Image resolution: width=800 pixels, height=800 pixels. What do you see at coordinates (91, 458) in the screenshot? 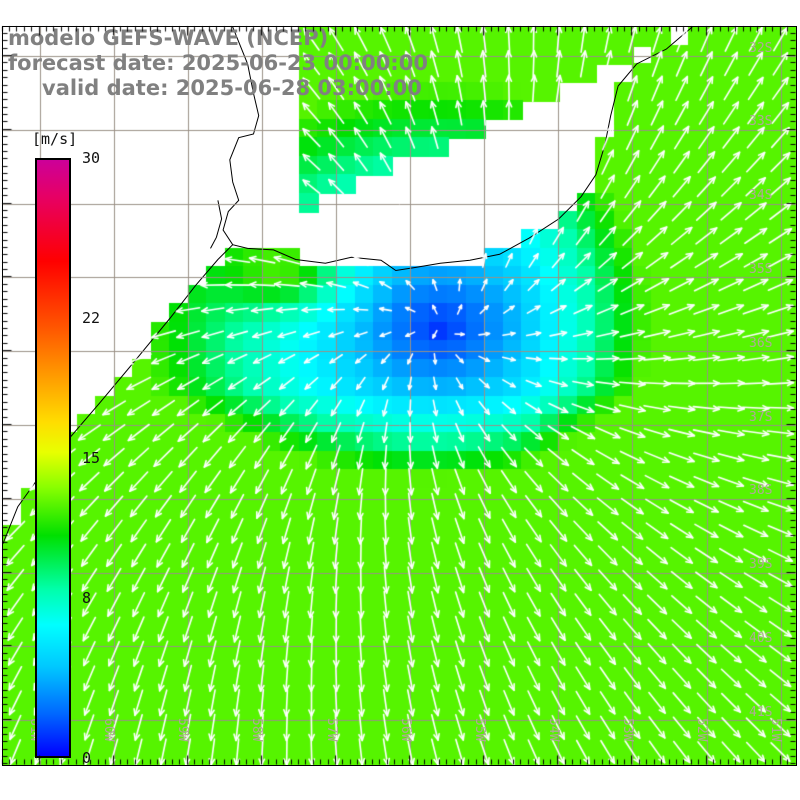
I see `colorbar-tick-15: 15` at bounding box center [91, 458].